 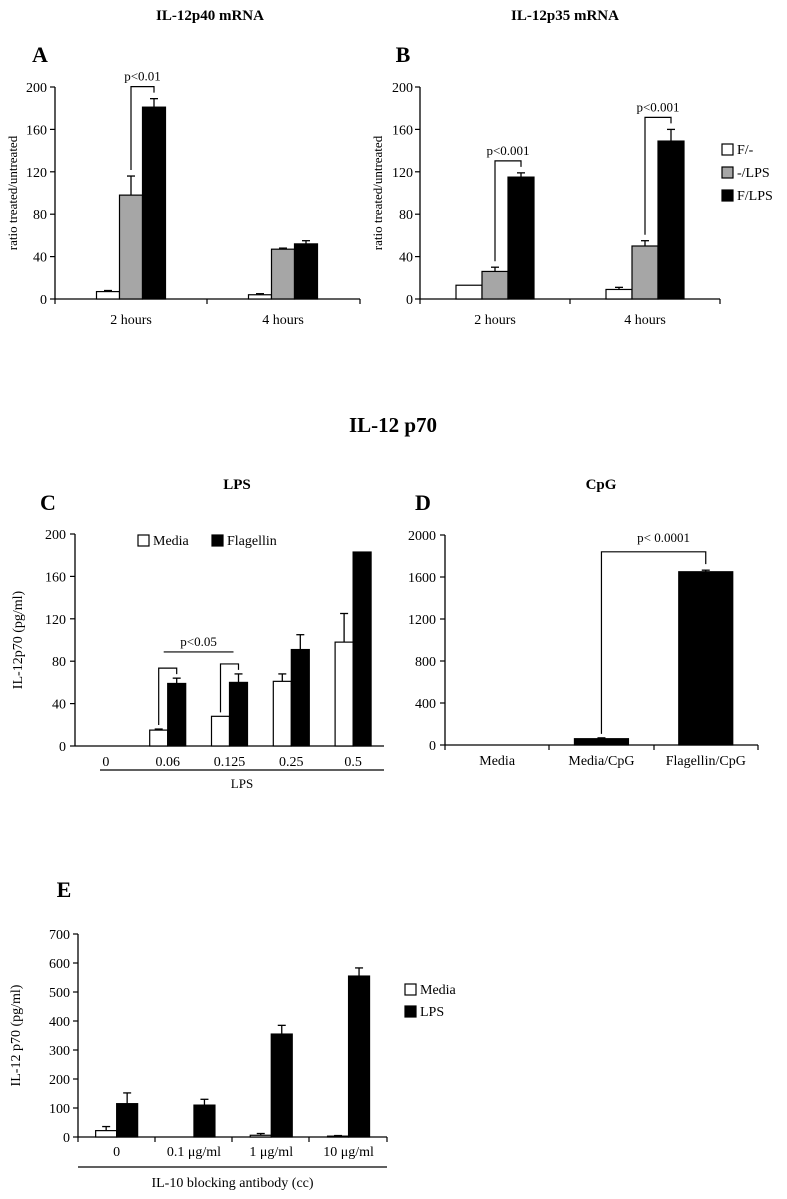 I want to click on x-axis-label: LPS, so click(x=242, y=783).